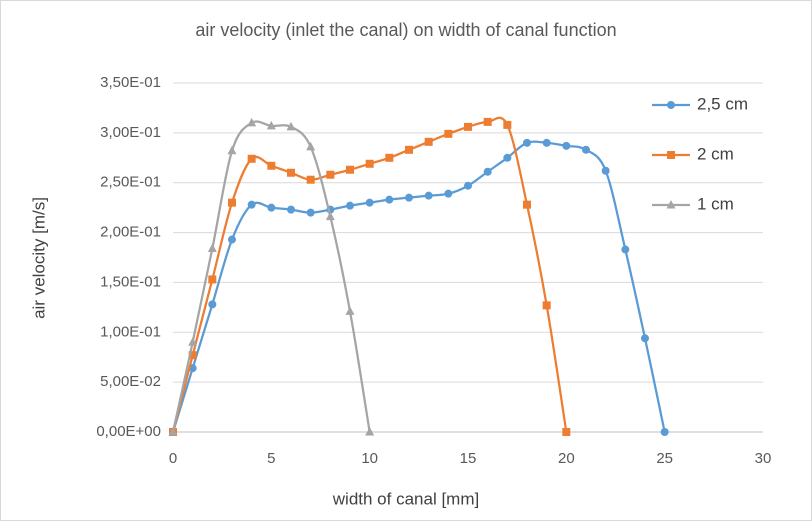 This screenshot has height=521, width=812. What do you see at coordinates (566, 458) in the screenshot?
I see `x-tick-label: 20` at bounding box center [566, 458].